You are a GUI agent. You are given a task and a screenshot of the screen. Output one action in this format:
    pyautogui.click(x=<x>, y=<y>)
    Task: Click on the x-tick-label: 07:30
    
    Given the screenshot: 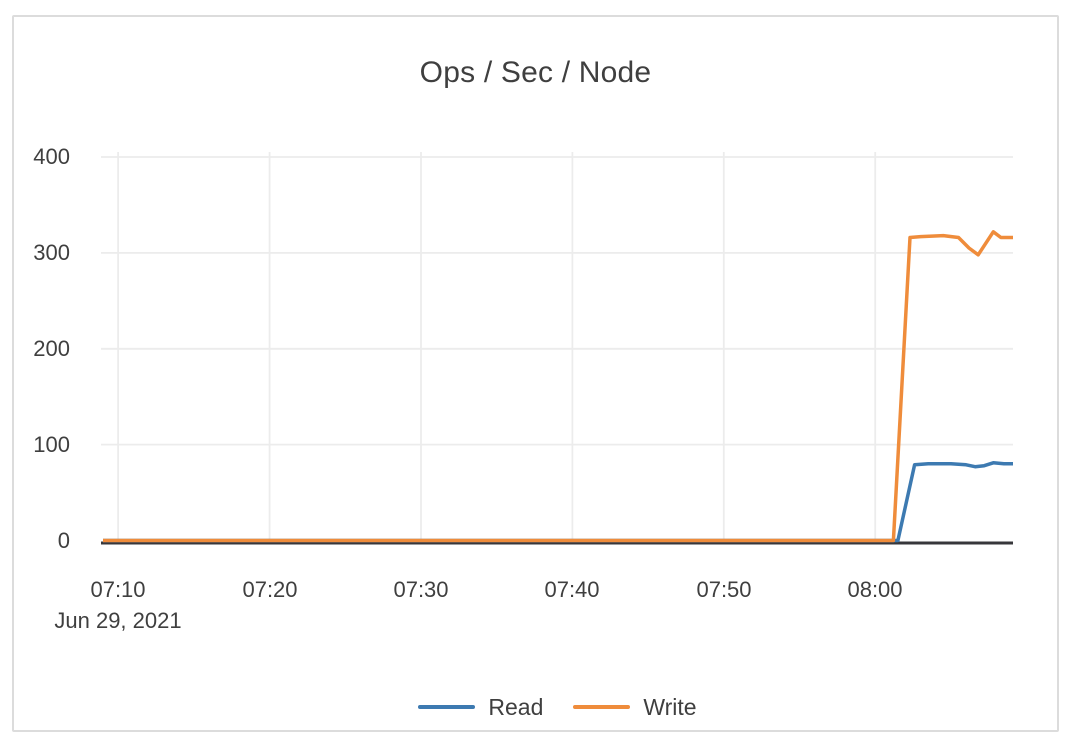 What is the action you would take?
    pyautogui.click(x=421, y=589)
    